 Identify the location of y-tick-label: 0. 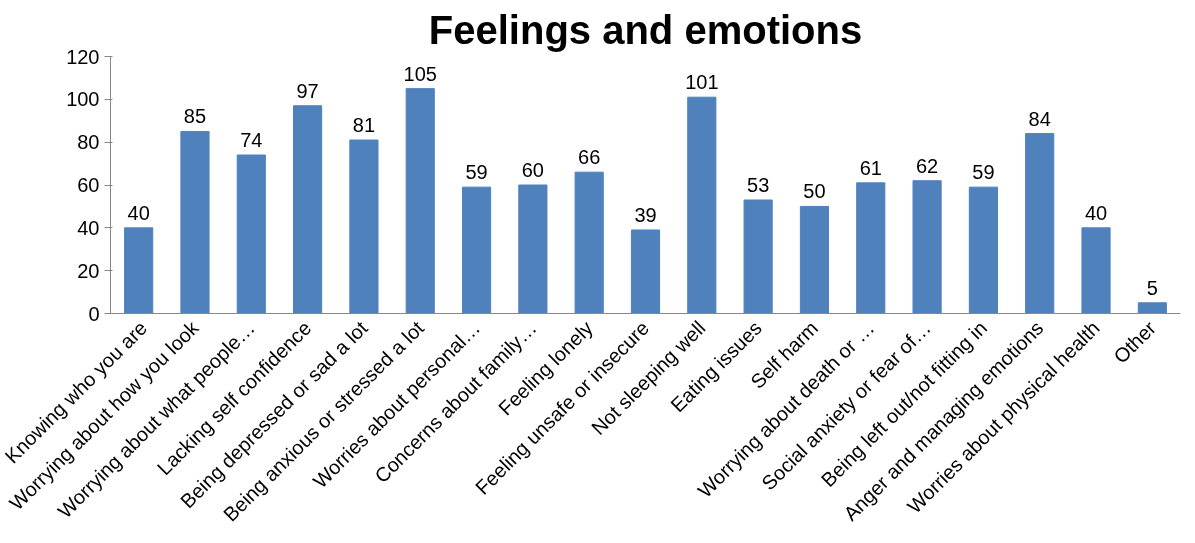
(94, 313).